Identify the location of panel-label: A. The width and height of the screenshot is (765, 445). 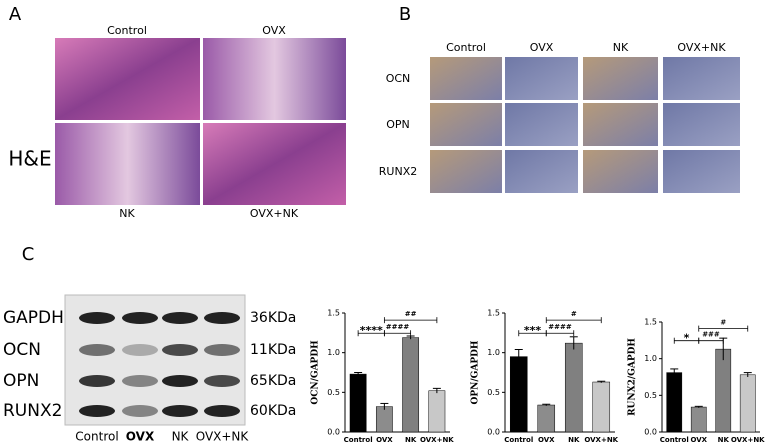
(15, 14).